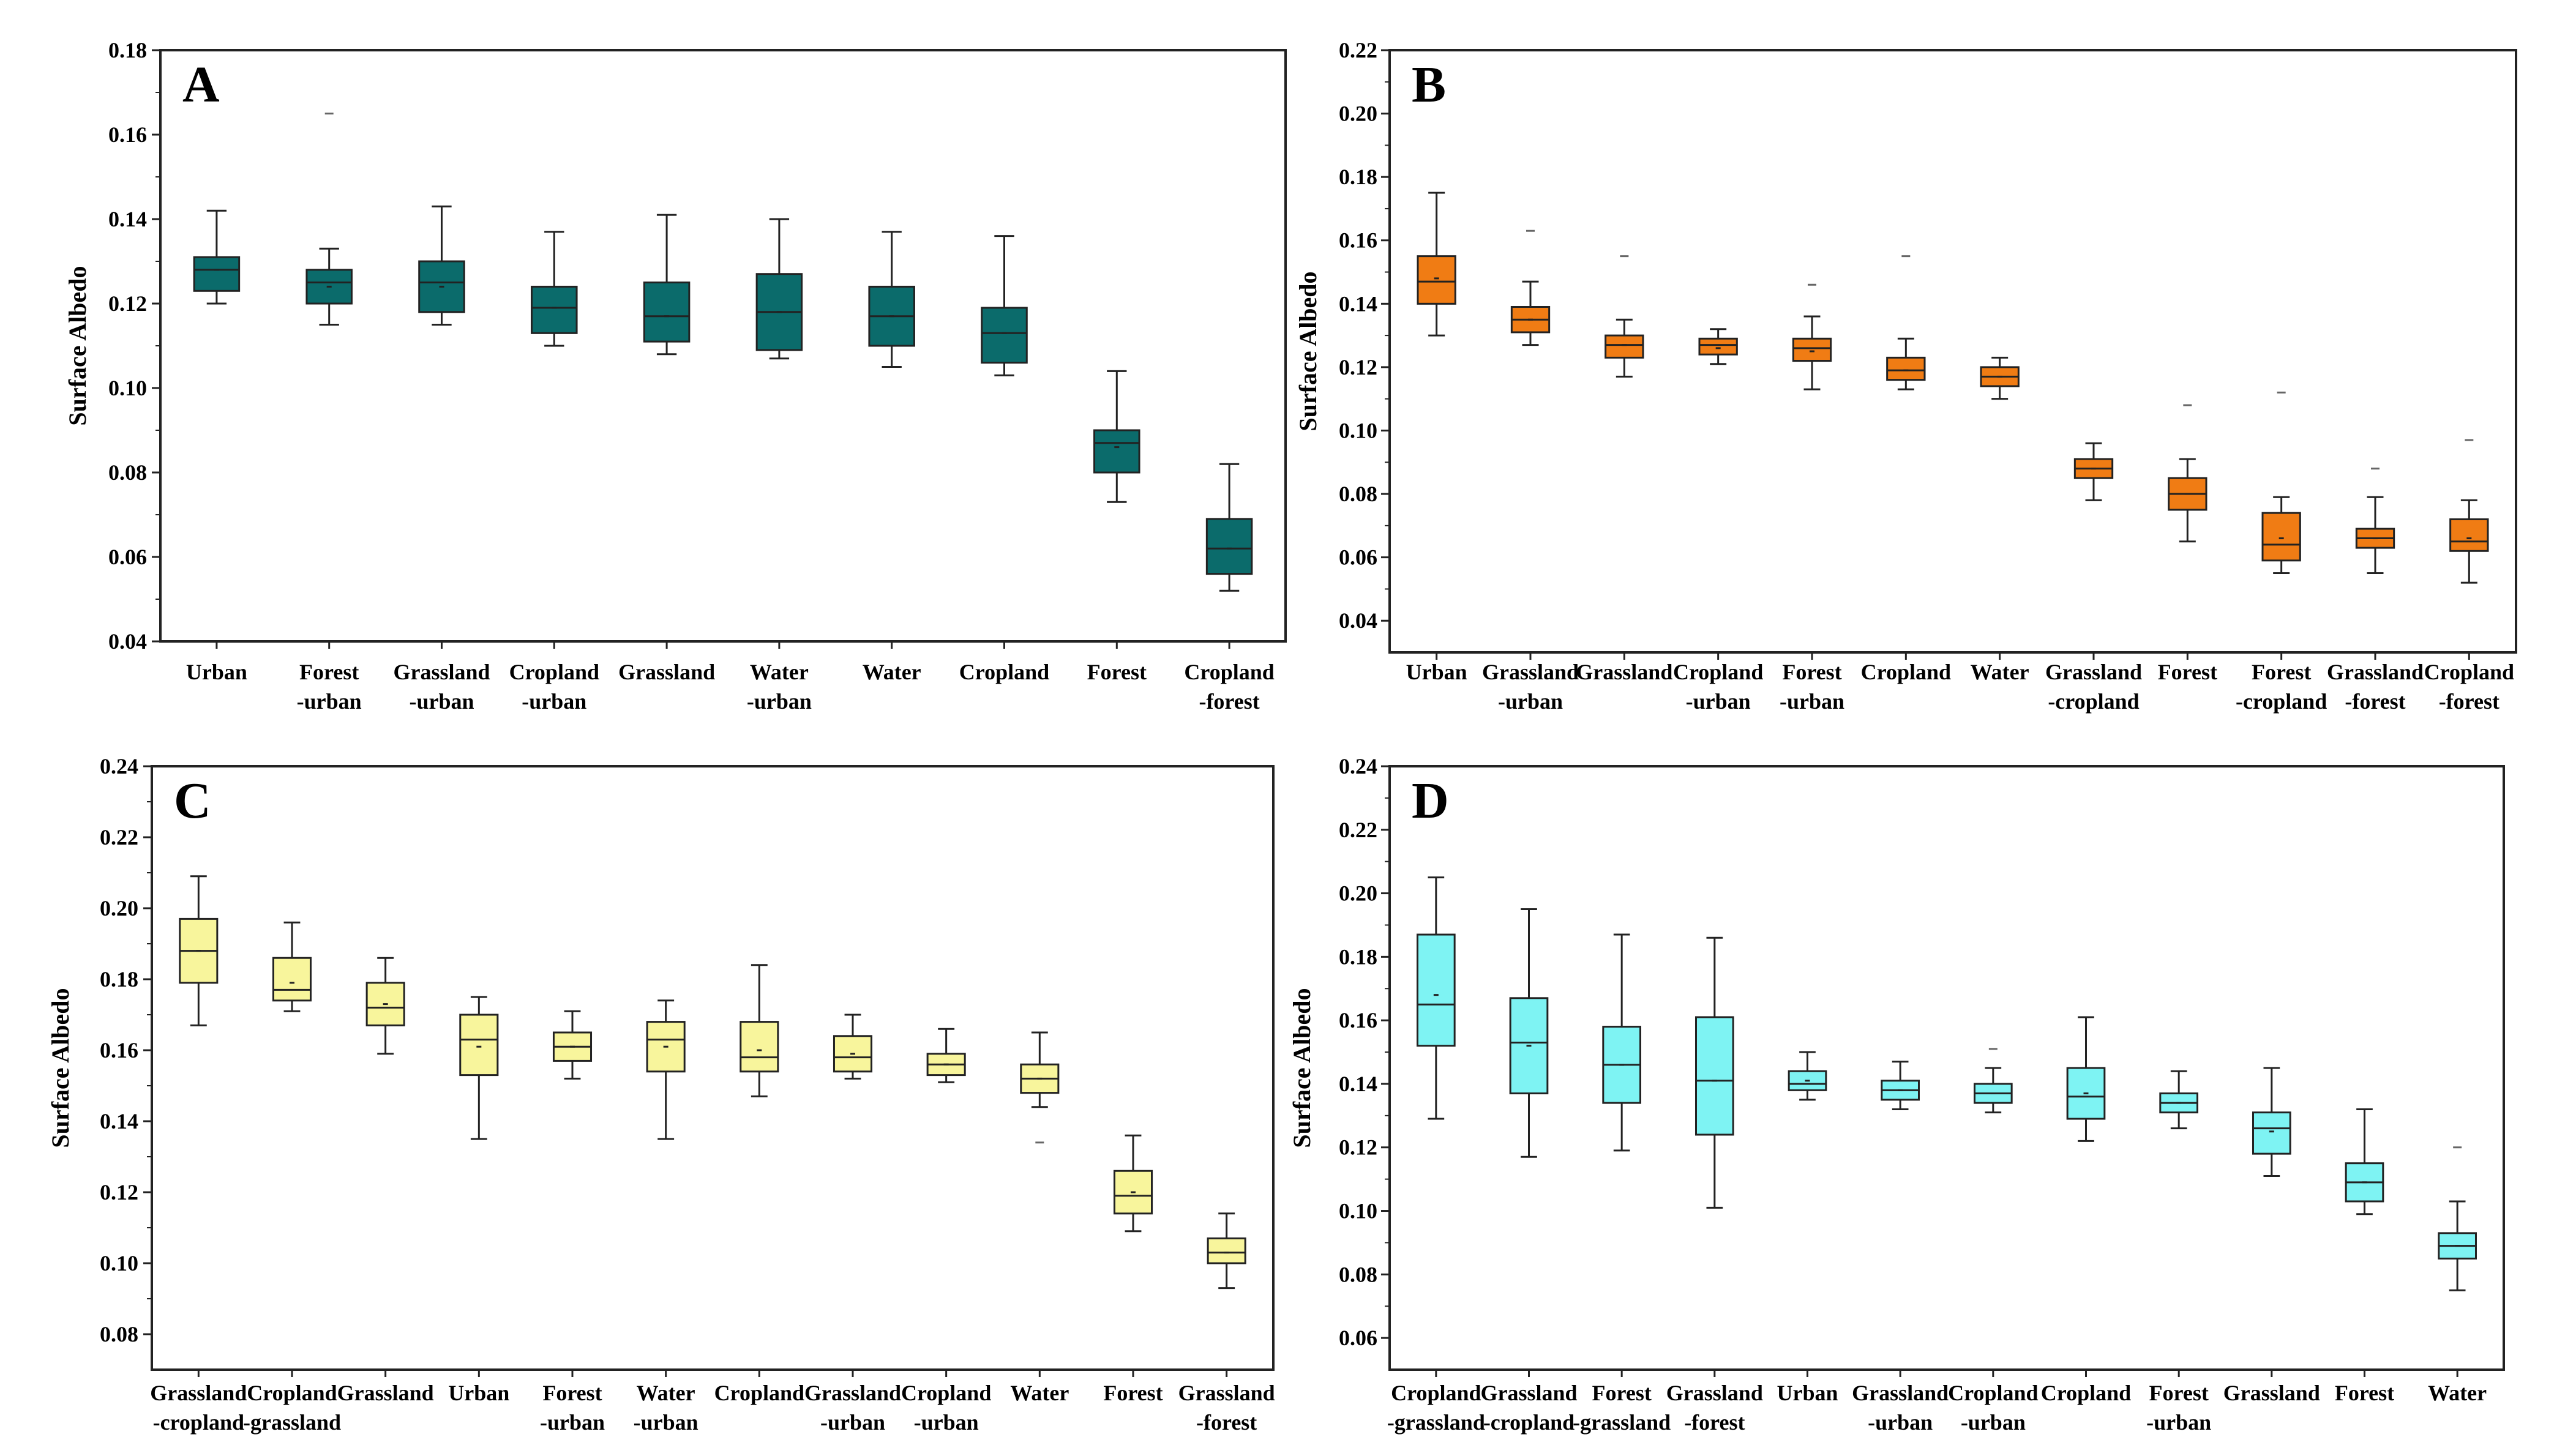  What do you see at coordinates (1807, 1228) in the screenshot?
I see `box-4: Urban` at bounding box center [1807, 1228].